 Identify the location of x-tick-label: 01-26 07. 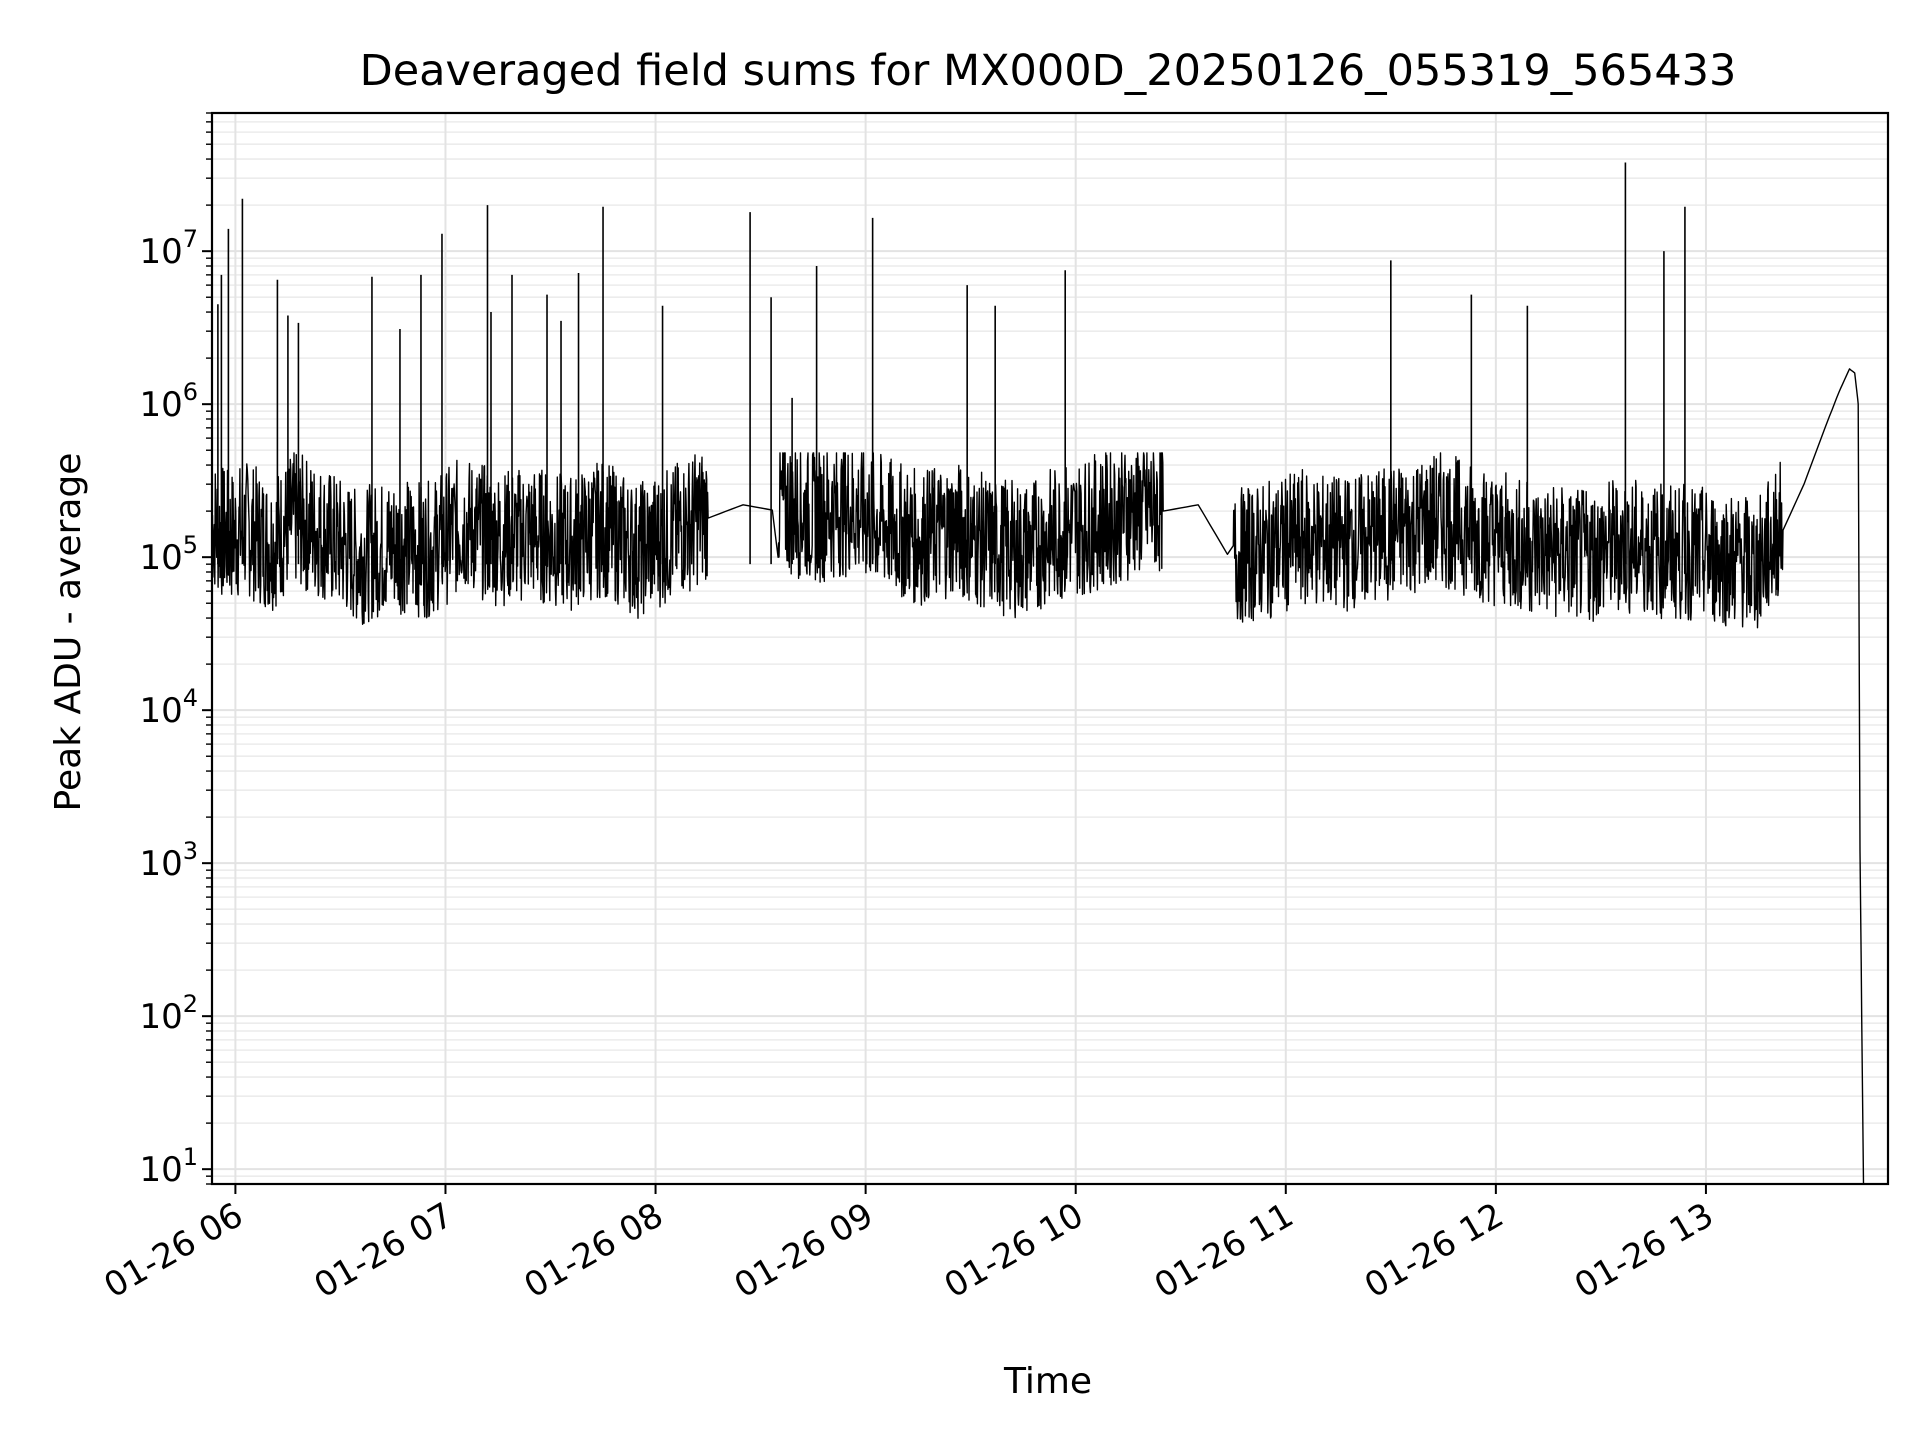
(384, 1250).